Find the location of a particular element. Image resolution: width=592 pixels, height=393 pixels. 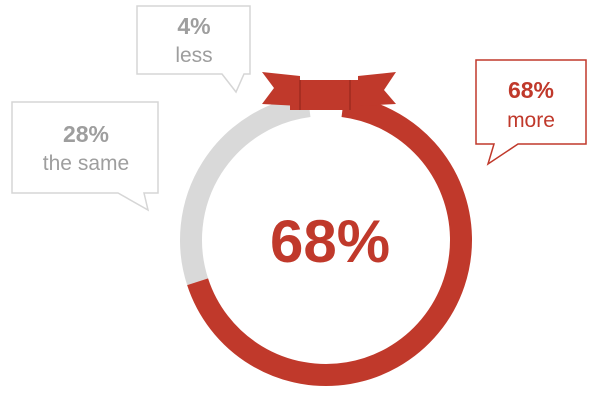

center-percentage-label: 68% is located at coordinates (330, 241).